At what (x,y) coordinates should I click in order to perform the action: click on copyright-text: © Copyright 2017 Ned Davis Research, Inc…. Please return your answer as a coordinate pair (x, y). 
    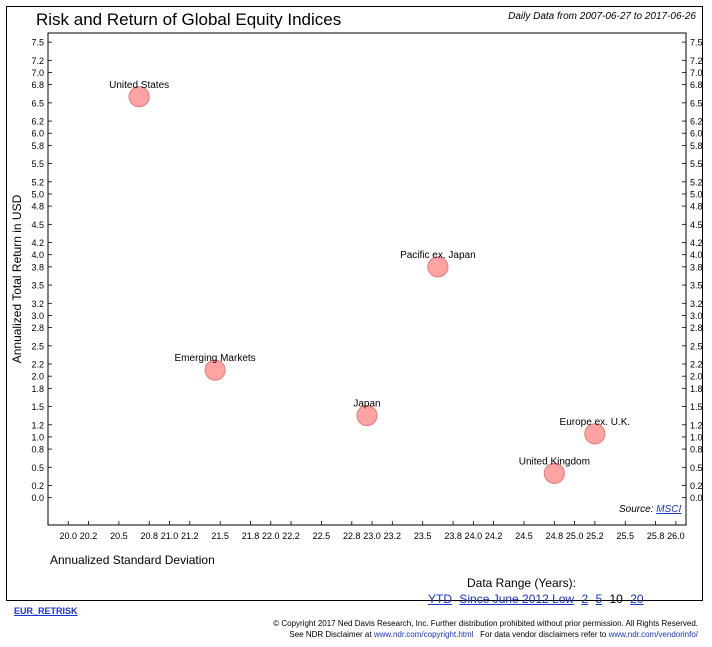
    Looking at the image, I should click on (485, 623).